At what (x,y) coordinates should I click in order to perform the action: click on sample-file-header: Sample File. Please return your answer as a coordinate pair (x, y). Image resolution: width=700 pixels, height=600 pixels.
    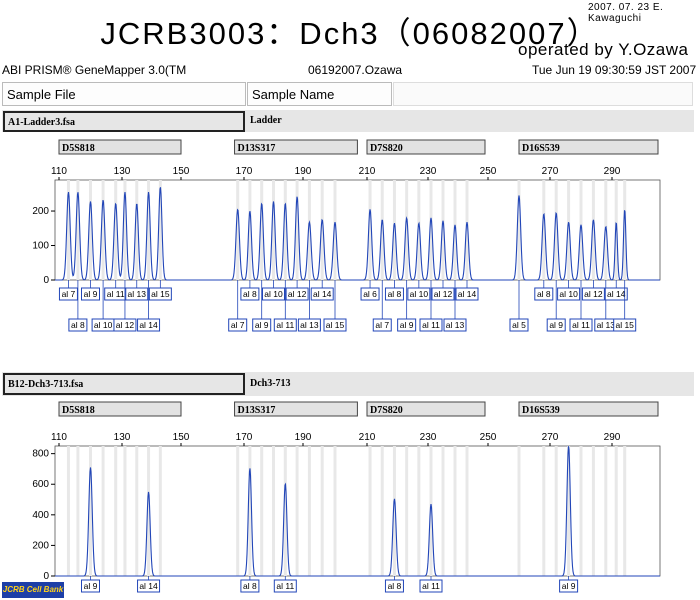
    Looking at the image, I should click on (124, 94).